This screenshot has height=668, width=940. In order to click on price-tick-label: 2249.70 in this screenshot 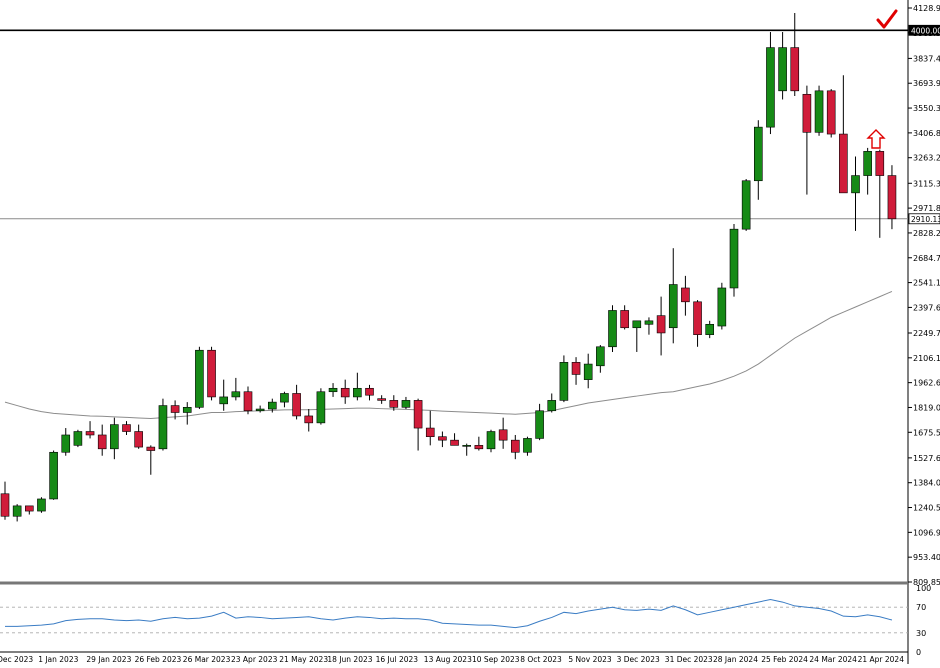, I will do `click(926, 333)`.